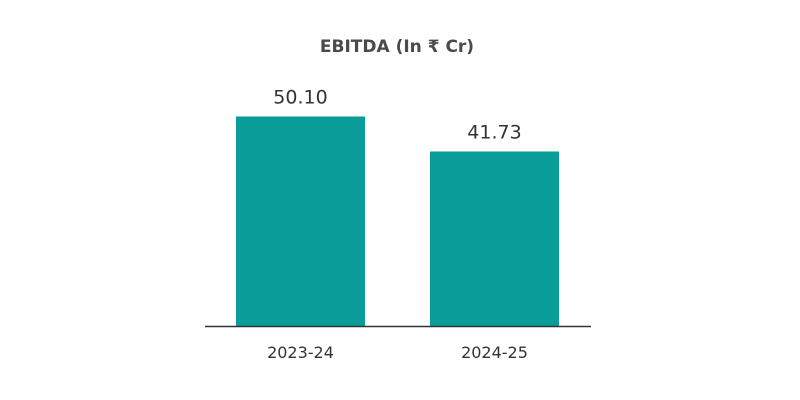 The width and height of the screenshot is (800, 400). What do you see at coordinates (300, 352) in the screenshot?
I see `tick-label-2023-24: 2023-24` at bounding box center [300, 352].